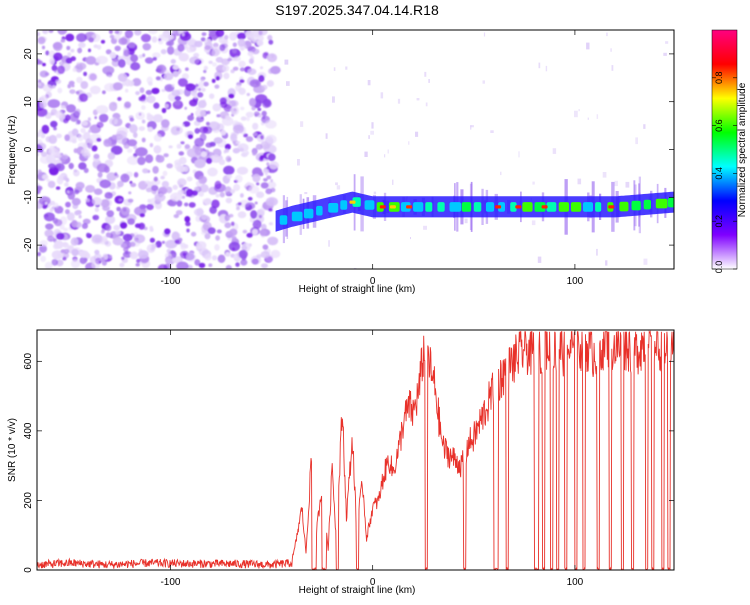  Describe the element at coordinates (719, 78) in the screenshot. I see `colorbar-tick-label: 0.8` at that location.